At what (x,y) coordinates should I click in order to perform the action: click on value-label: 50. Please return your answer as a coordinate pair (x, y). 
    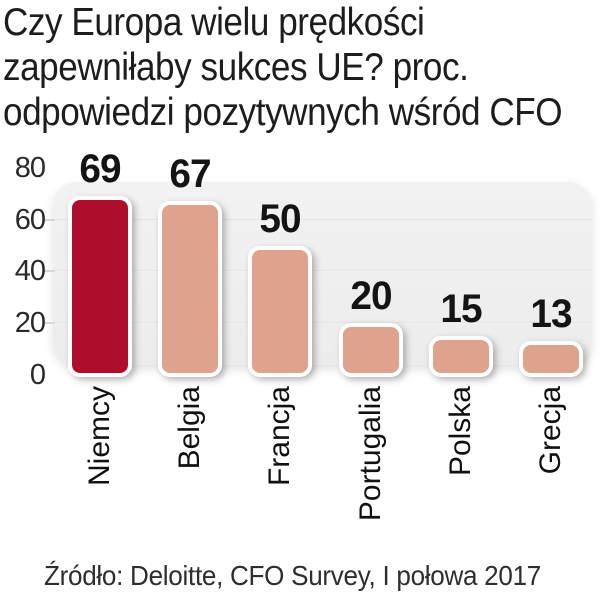
    Looking at the image, I should click on (280, 218).